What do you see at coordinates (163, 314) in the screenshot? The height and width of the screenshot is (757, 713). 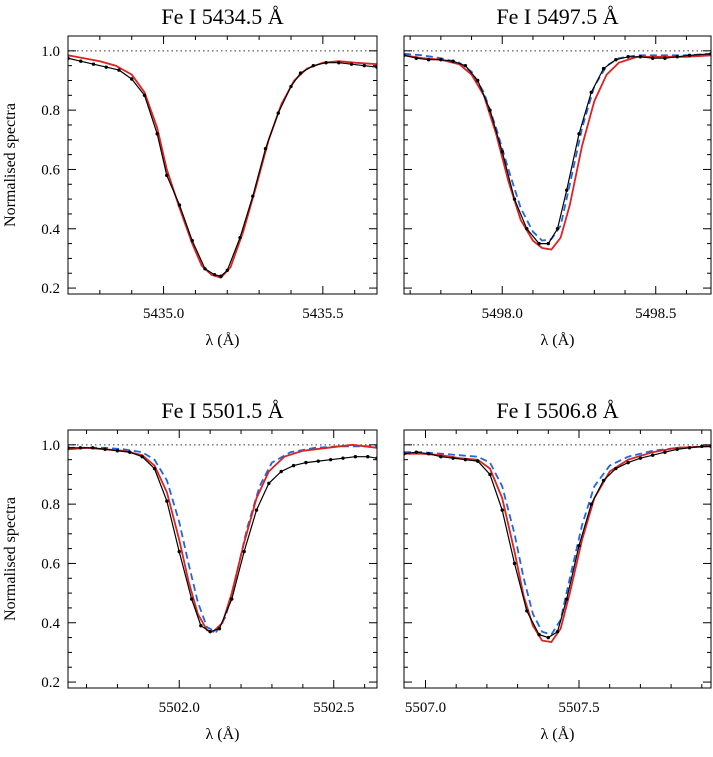 I see `x-tick-label: 5435.0` at bounding box center [163, 314].